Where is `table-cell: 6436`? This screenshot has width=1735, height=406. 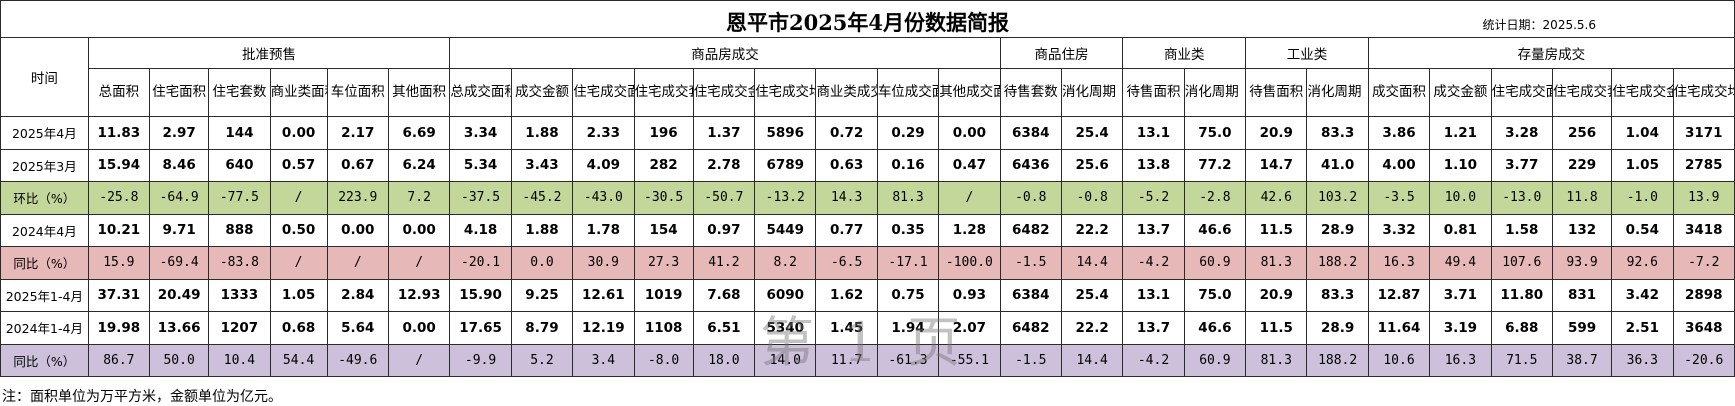 table-cell: 6436 is located at coordinates (1030, 165).